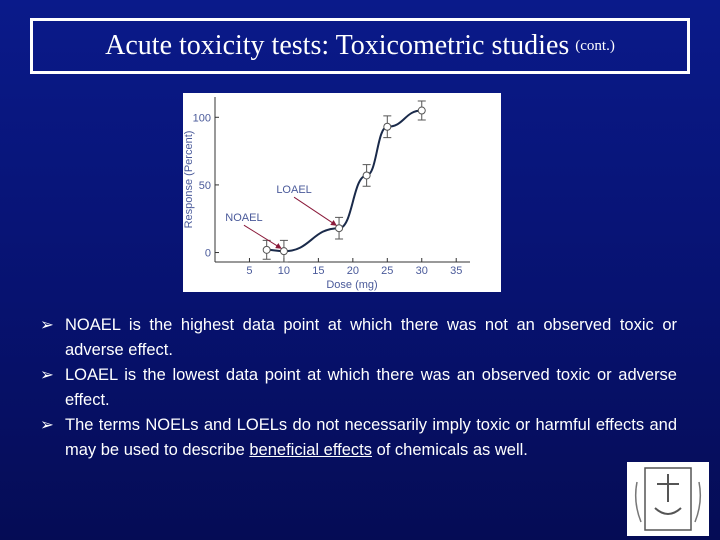 The width and height of the screenshot is (720, 540). Describe the element at coordinates (668, 499) in the screenshot. I see `logo` at that location.